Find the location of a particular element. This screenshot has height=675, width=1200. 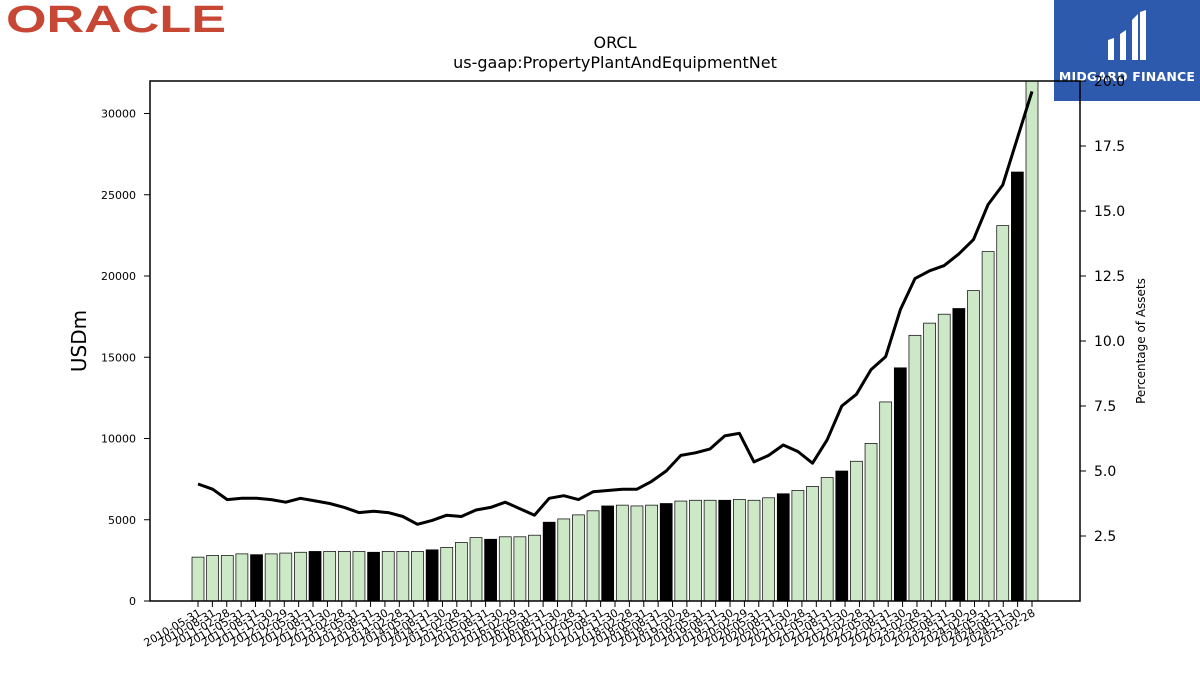

left-axis: 0 5000 10000 15000 20000 25000 30000 is located at coordinates (125, 358).